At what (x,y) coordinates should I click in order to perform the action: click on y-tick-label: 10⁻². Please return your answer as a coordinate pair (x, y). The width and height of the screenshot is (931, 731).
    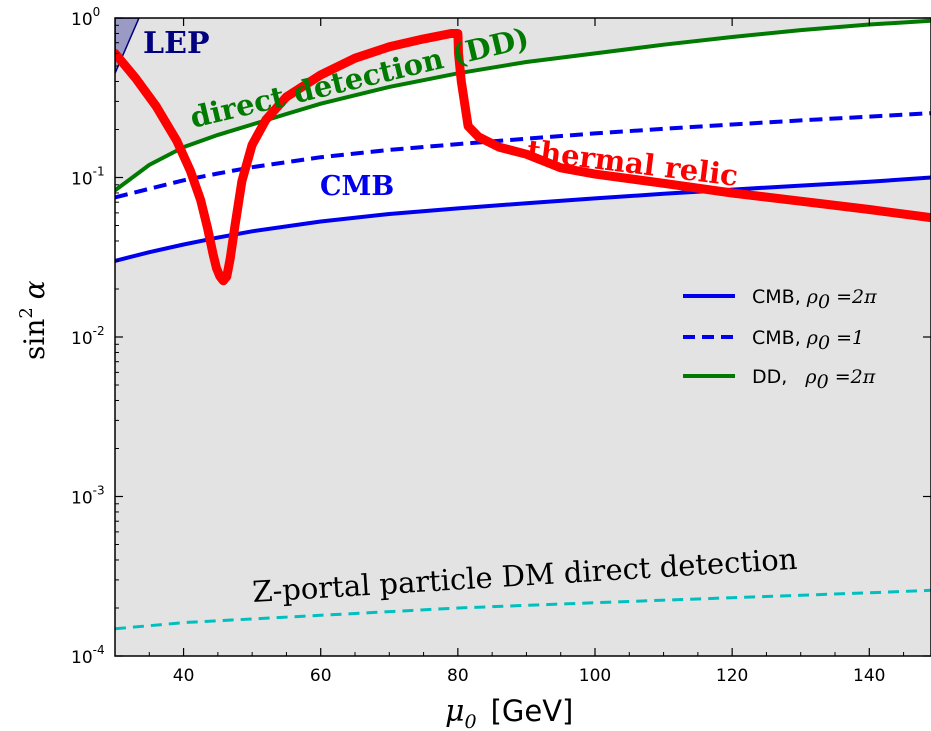
    Looking at the image, I should click on (88, 336).